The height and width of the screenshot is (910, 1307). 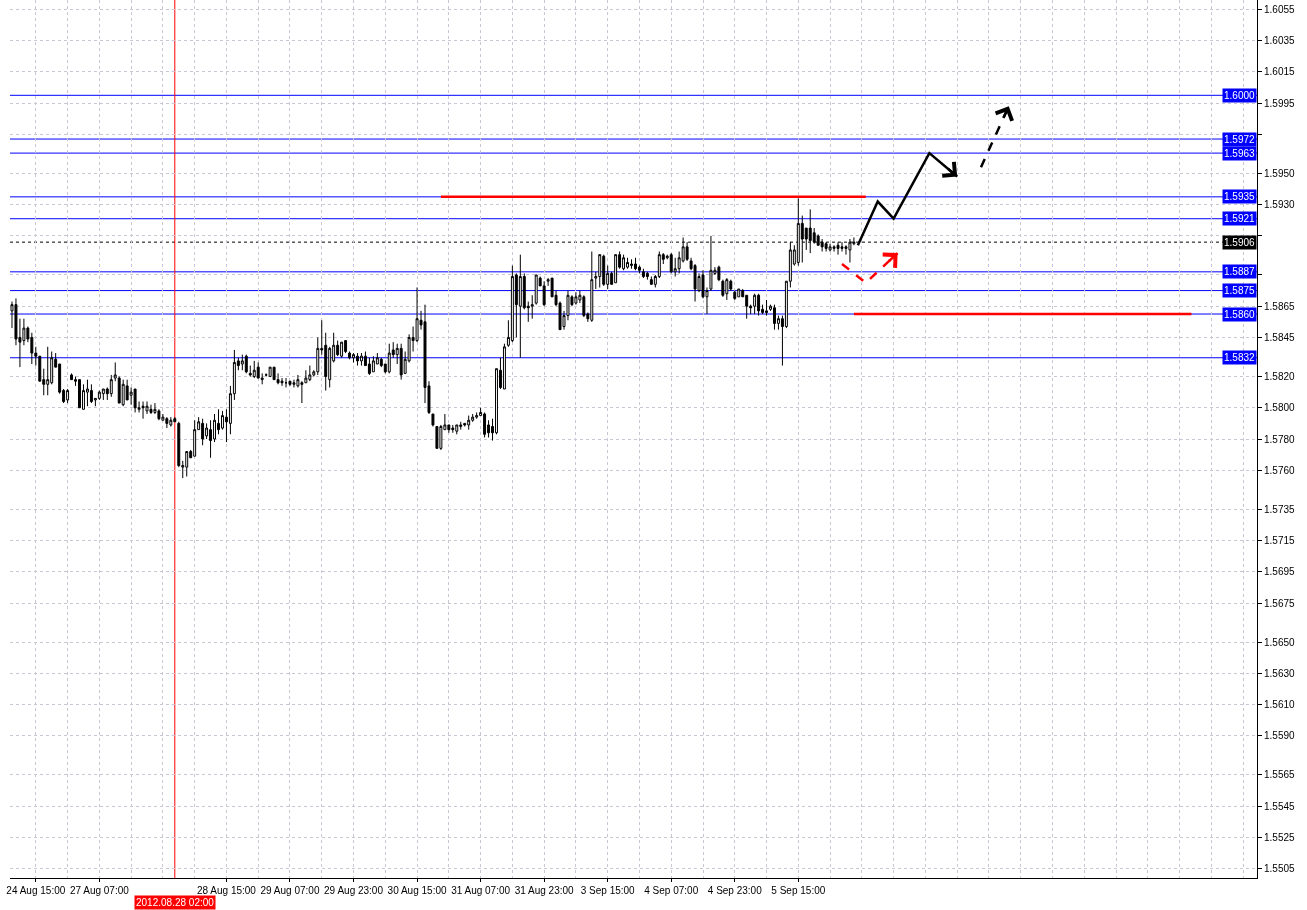 What do you see at coordinates (1280, 736) in the screenshot?
I see `y-tick-label: 1.5590` at bounding box center [1280, 736].